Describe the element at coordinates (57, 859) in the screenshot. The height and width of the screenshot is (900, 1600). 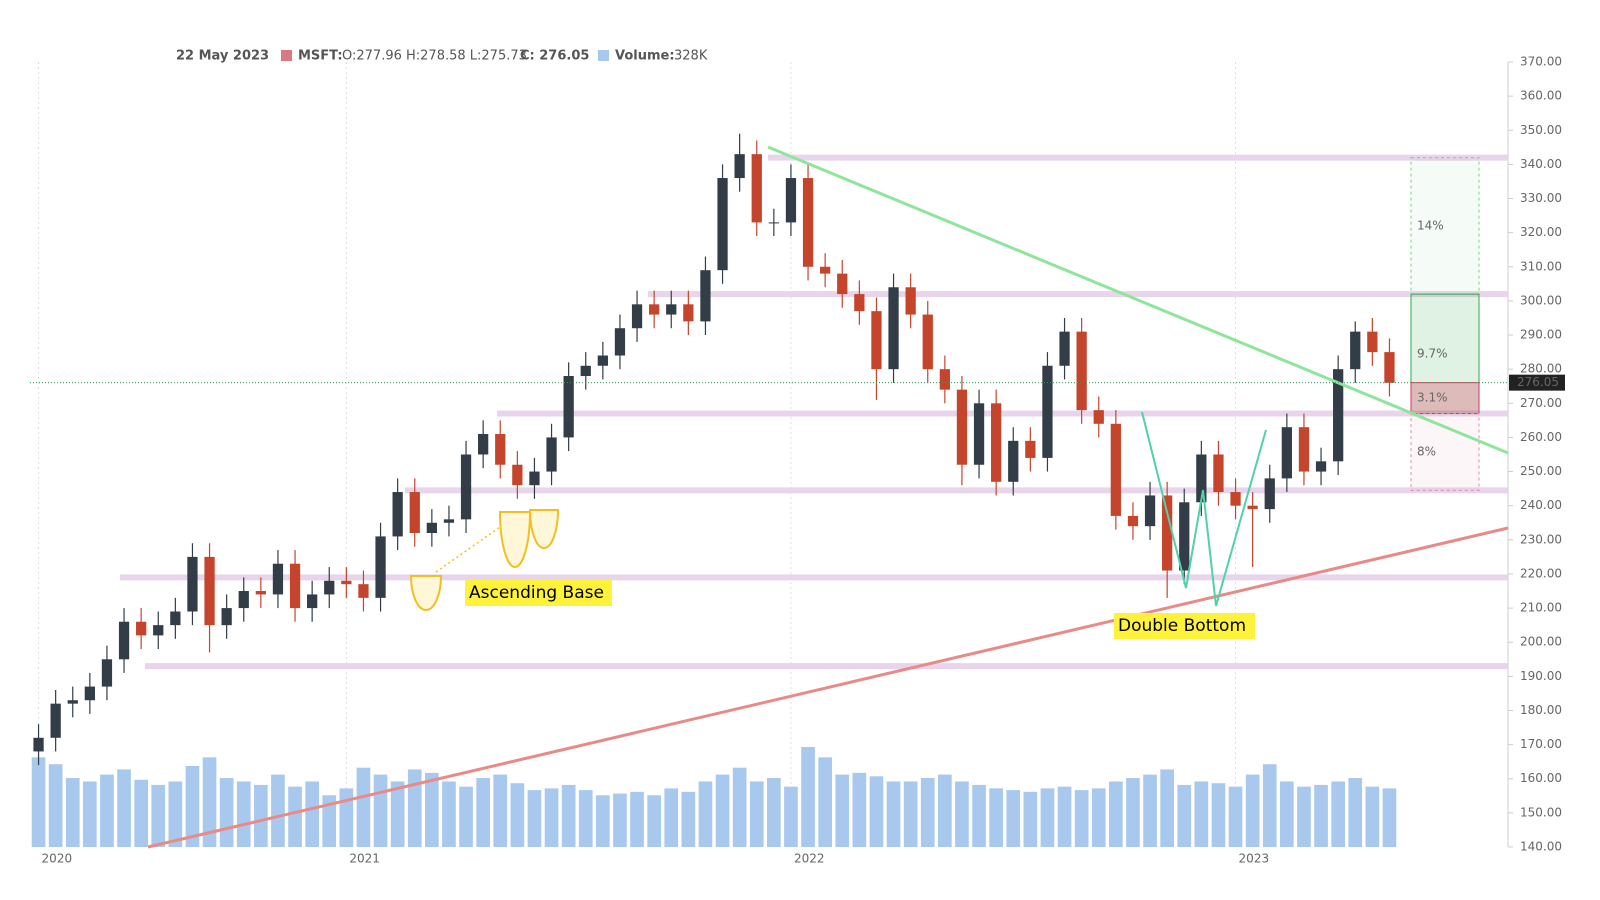
I see `x-tick-label: 2020` at that location.